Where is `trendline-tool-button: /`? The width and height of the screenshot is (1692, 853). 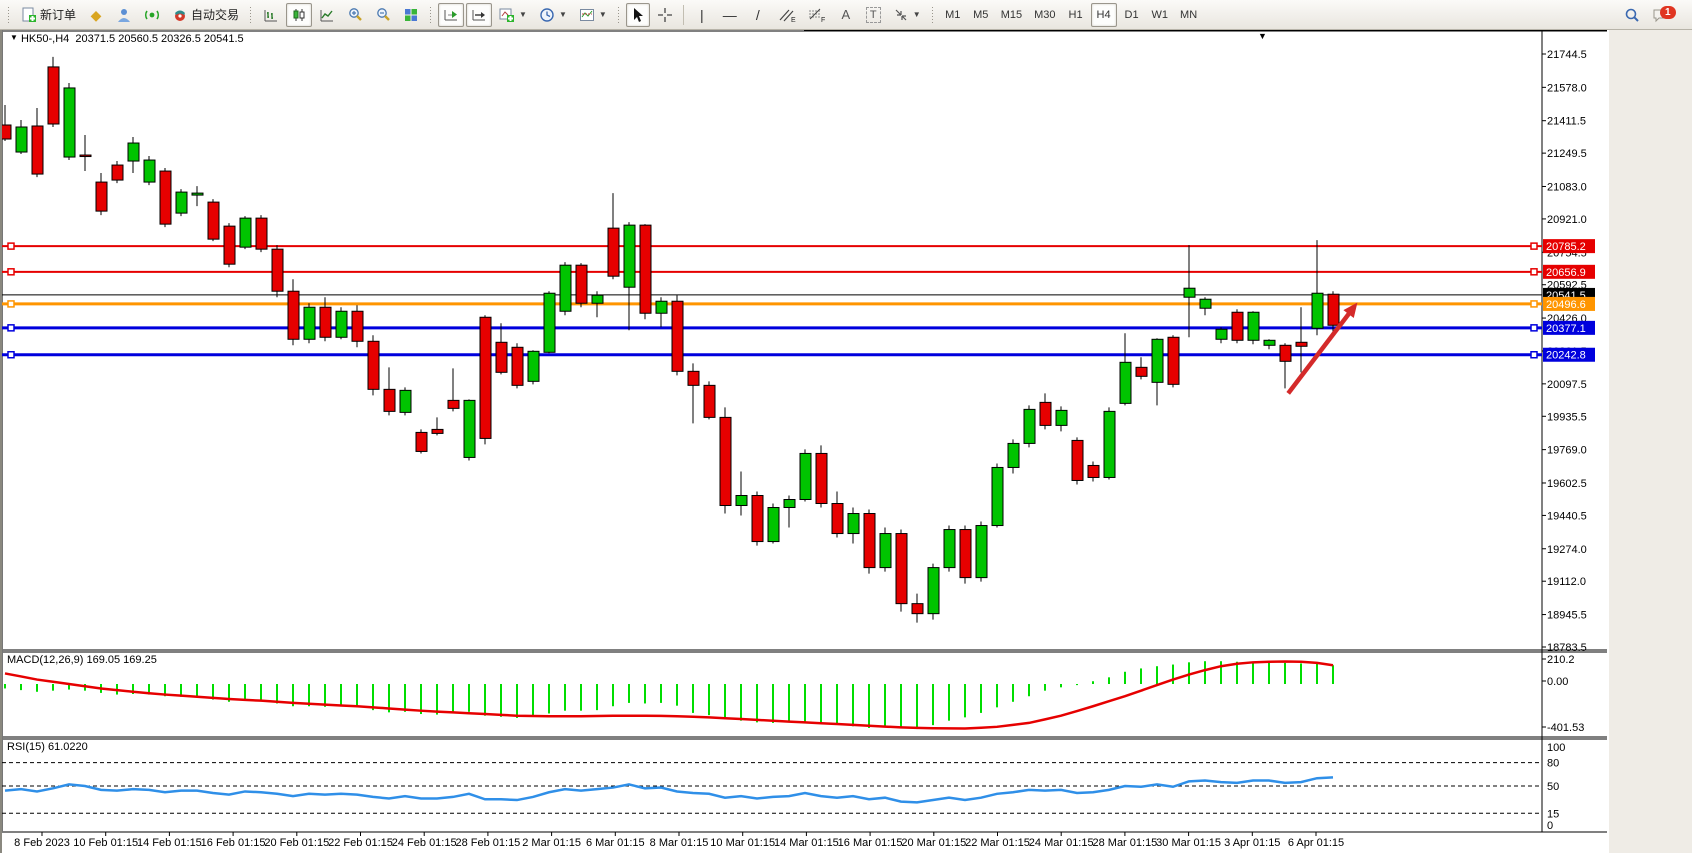 trendline-tool-button: / is located at coordinates (758, 15).